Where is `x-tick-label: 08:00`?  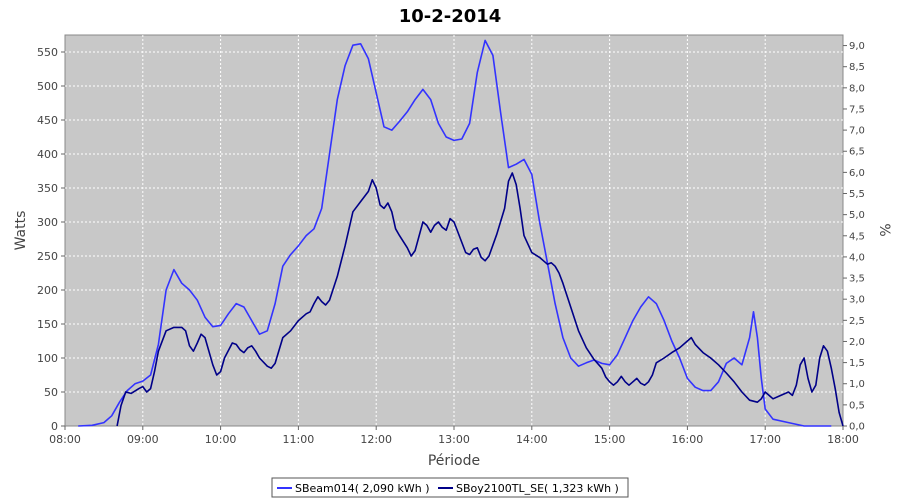 x-tick-label: 08:00 is located at coordinates (65, 439).